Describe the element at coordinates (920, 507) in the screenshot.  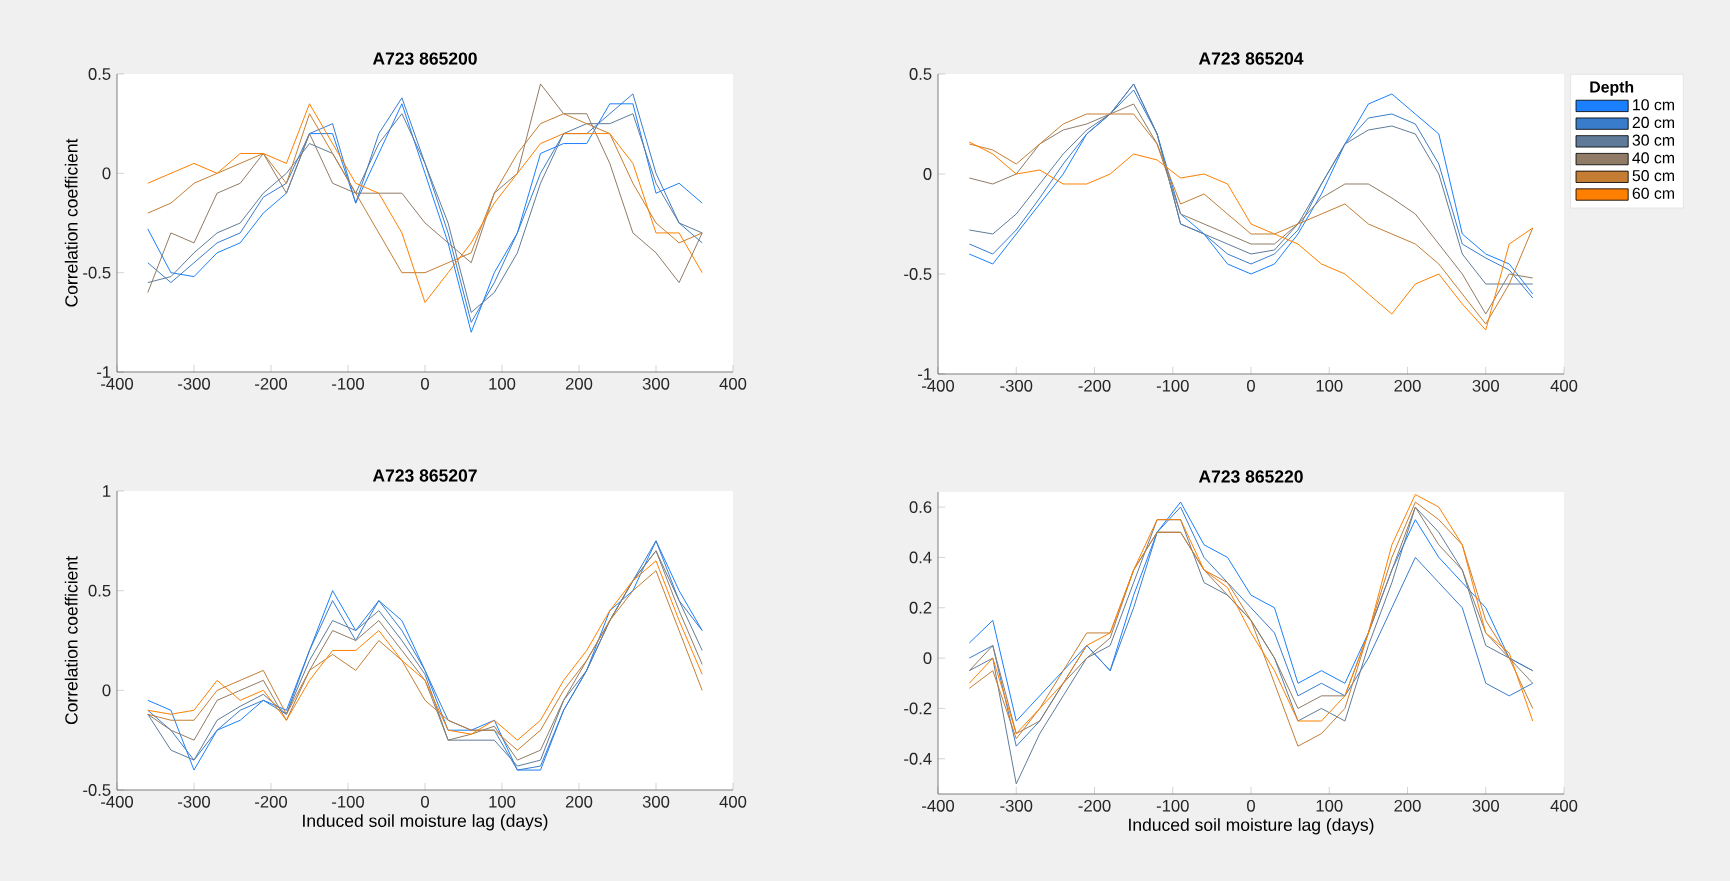
I see `y-tick-label: 0.6` at that location.